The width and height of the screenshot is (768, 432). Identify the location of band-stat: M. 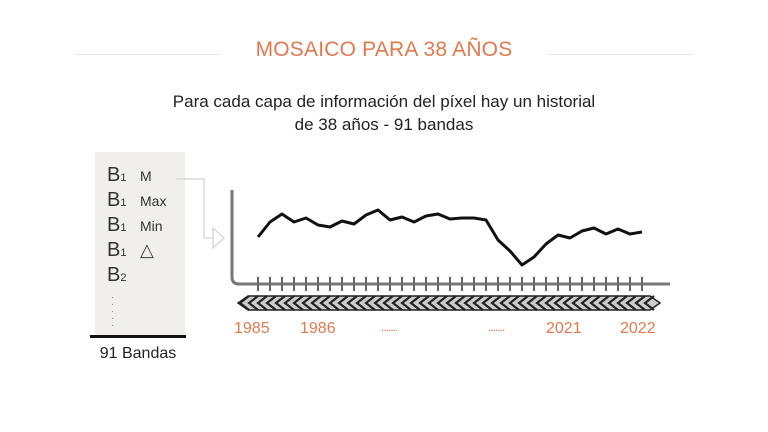
(146, 176).